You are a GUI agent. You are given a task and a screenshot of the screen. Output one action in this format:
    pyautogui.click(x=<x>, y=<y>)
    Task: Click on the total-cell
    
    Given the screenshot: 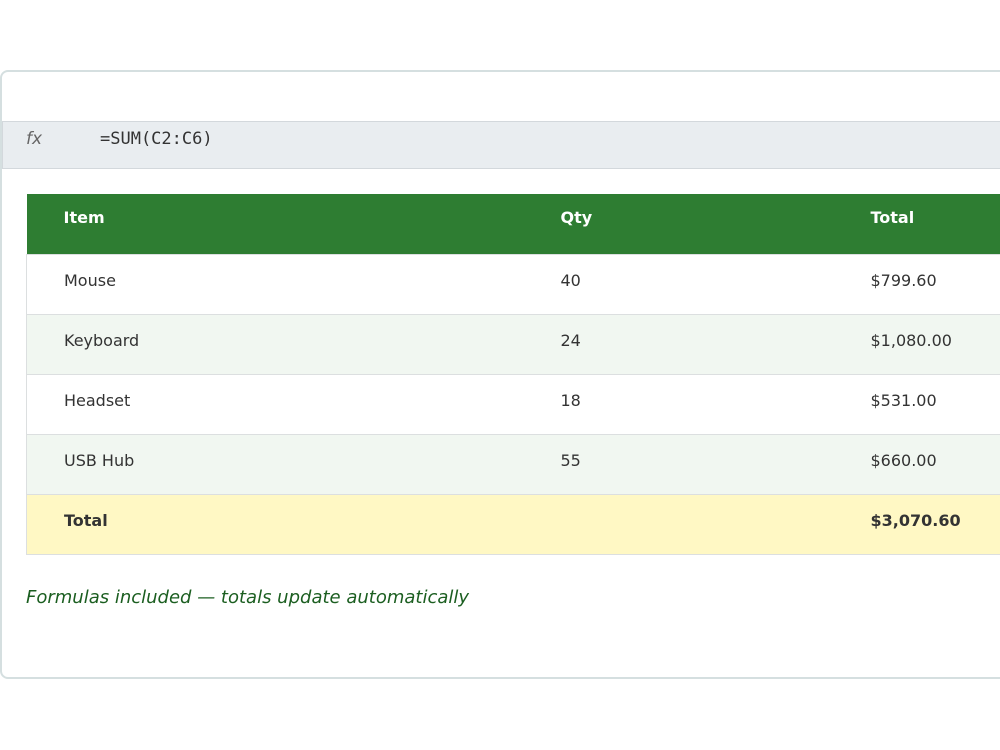 What is the action you would take?
    pyautogui.click(x=714, y=524)
    